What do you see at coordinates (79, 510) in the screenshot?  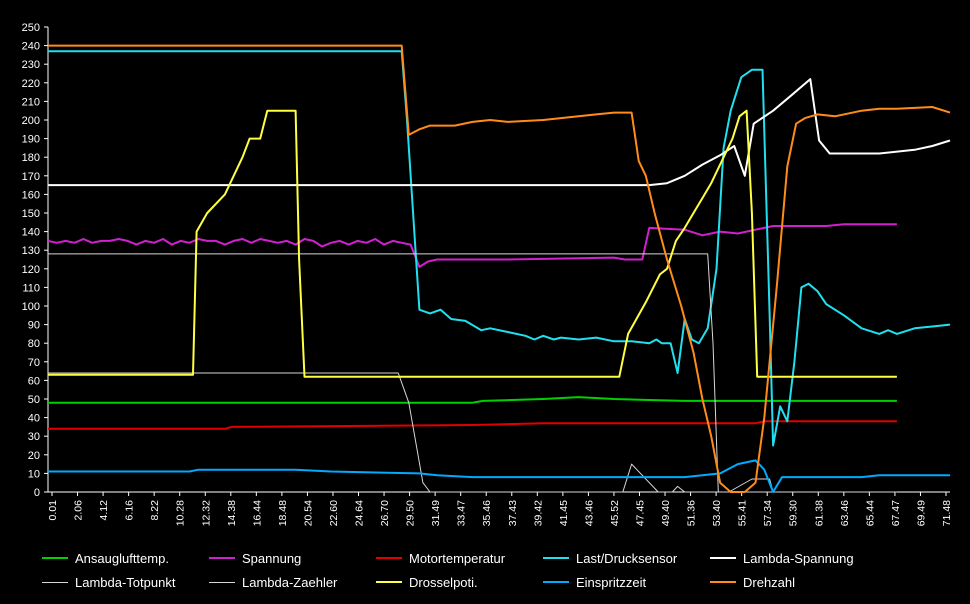 I see `x-tick-label: 2.06` at bounding box center [79, 510].